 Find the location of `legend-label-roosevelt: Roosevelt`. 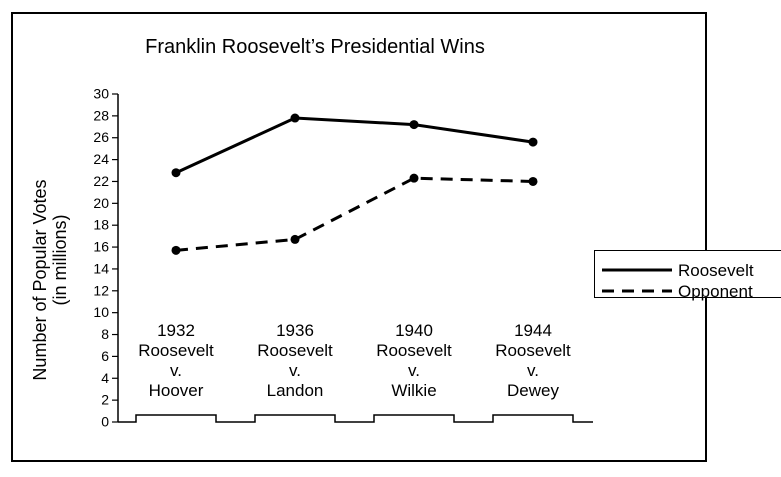

legend-label-roosevelt: Roosevelt is located at coordinates (716, 270).